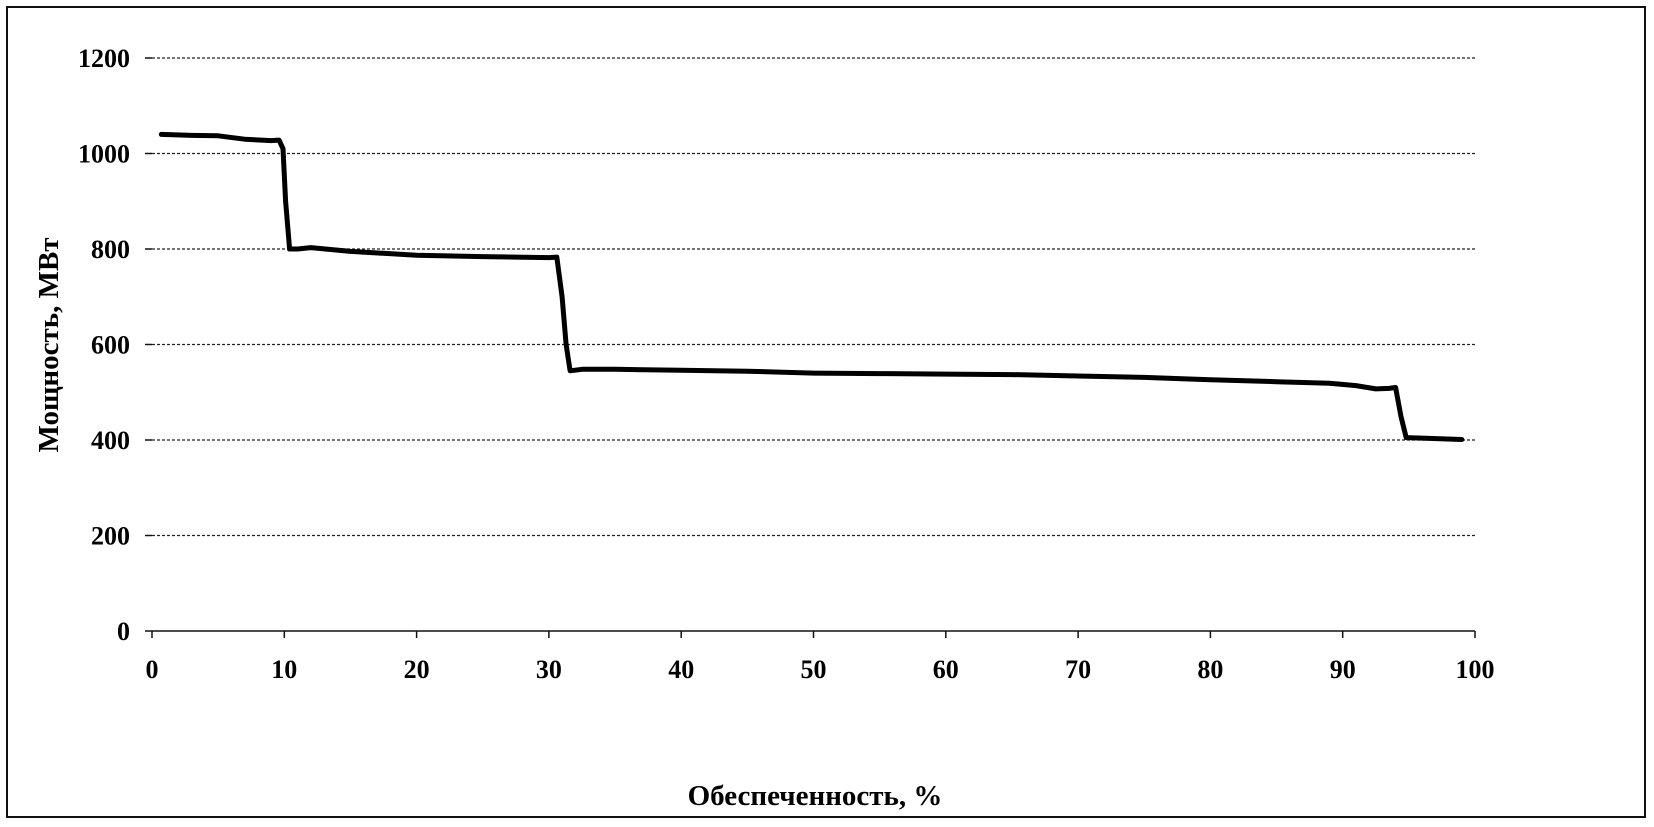  I want to click on x-tick-label: 70, so click(1078, 669).